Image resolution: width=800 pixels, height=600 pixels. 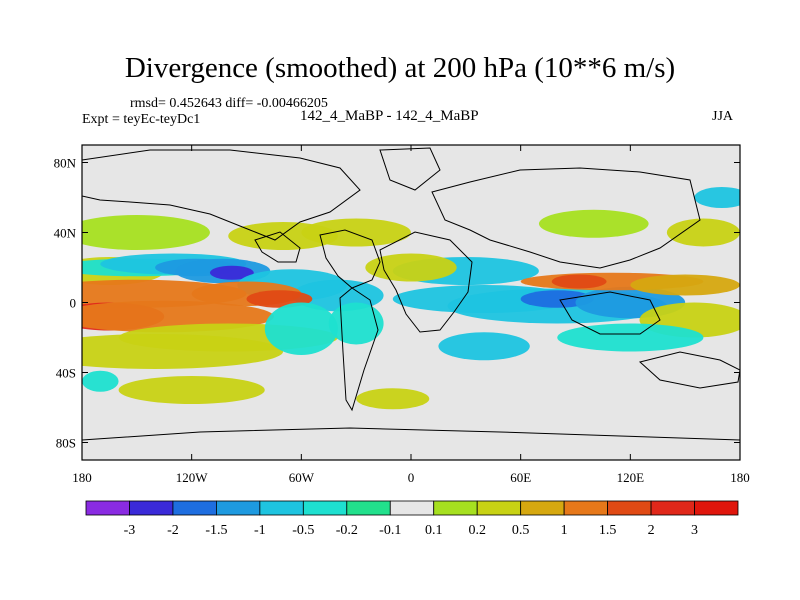 I want to click on x-tick-label: 60W, so click(x=302, y=477).